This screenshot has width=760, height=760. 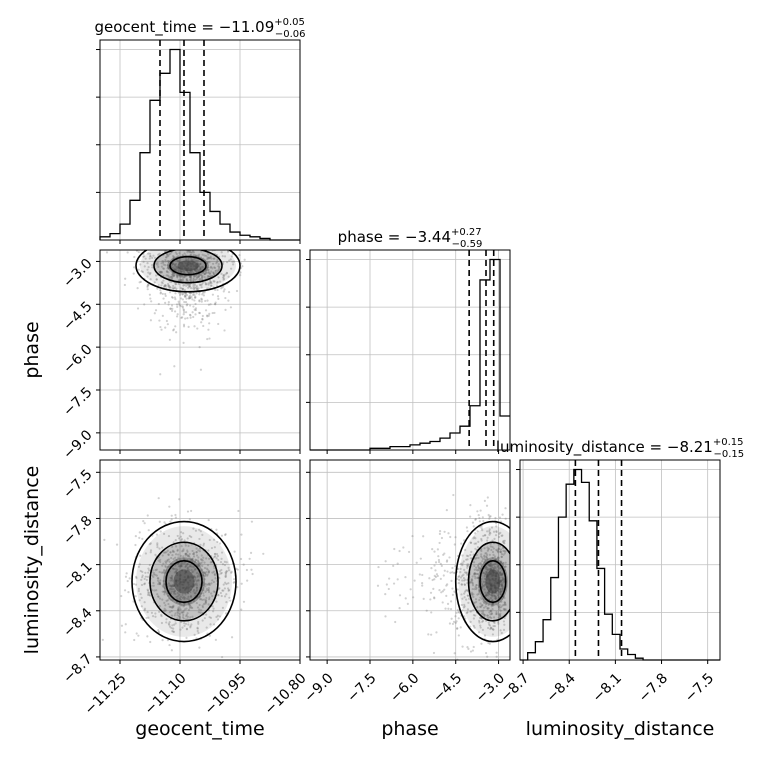 I want to click on y-tick-label: −9.0, so click(x=77, y=444).